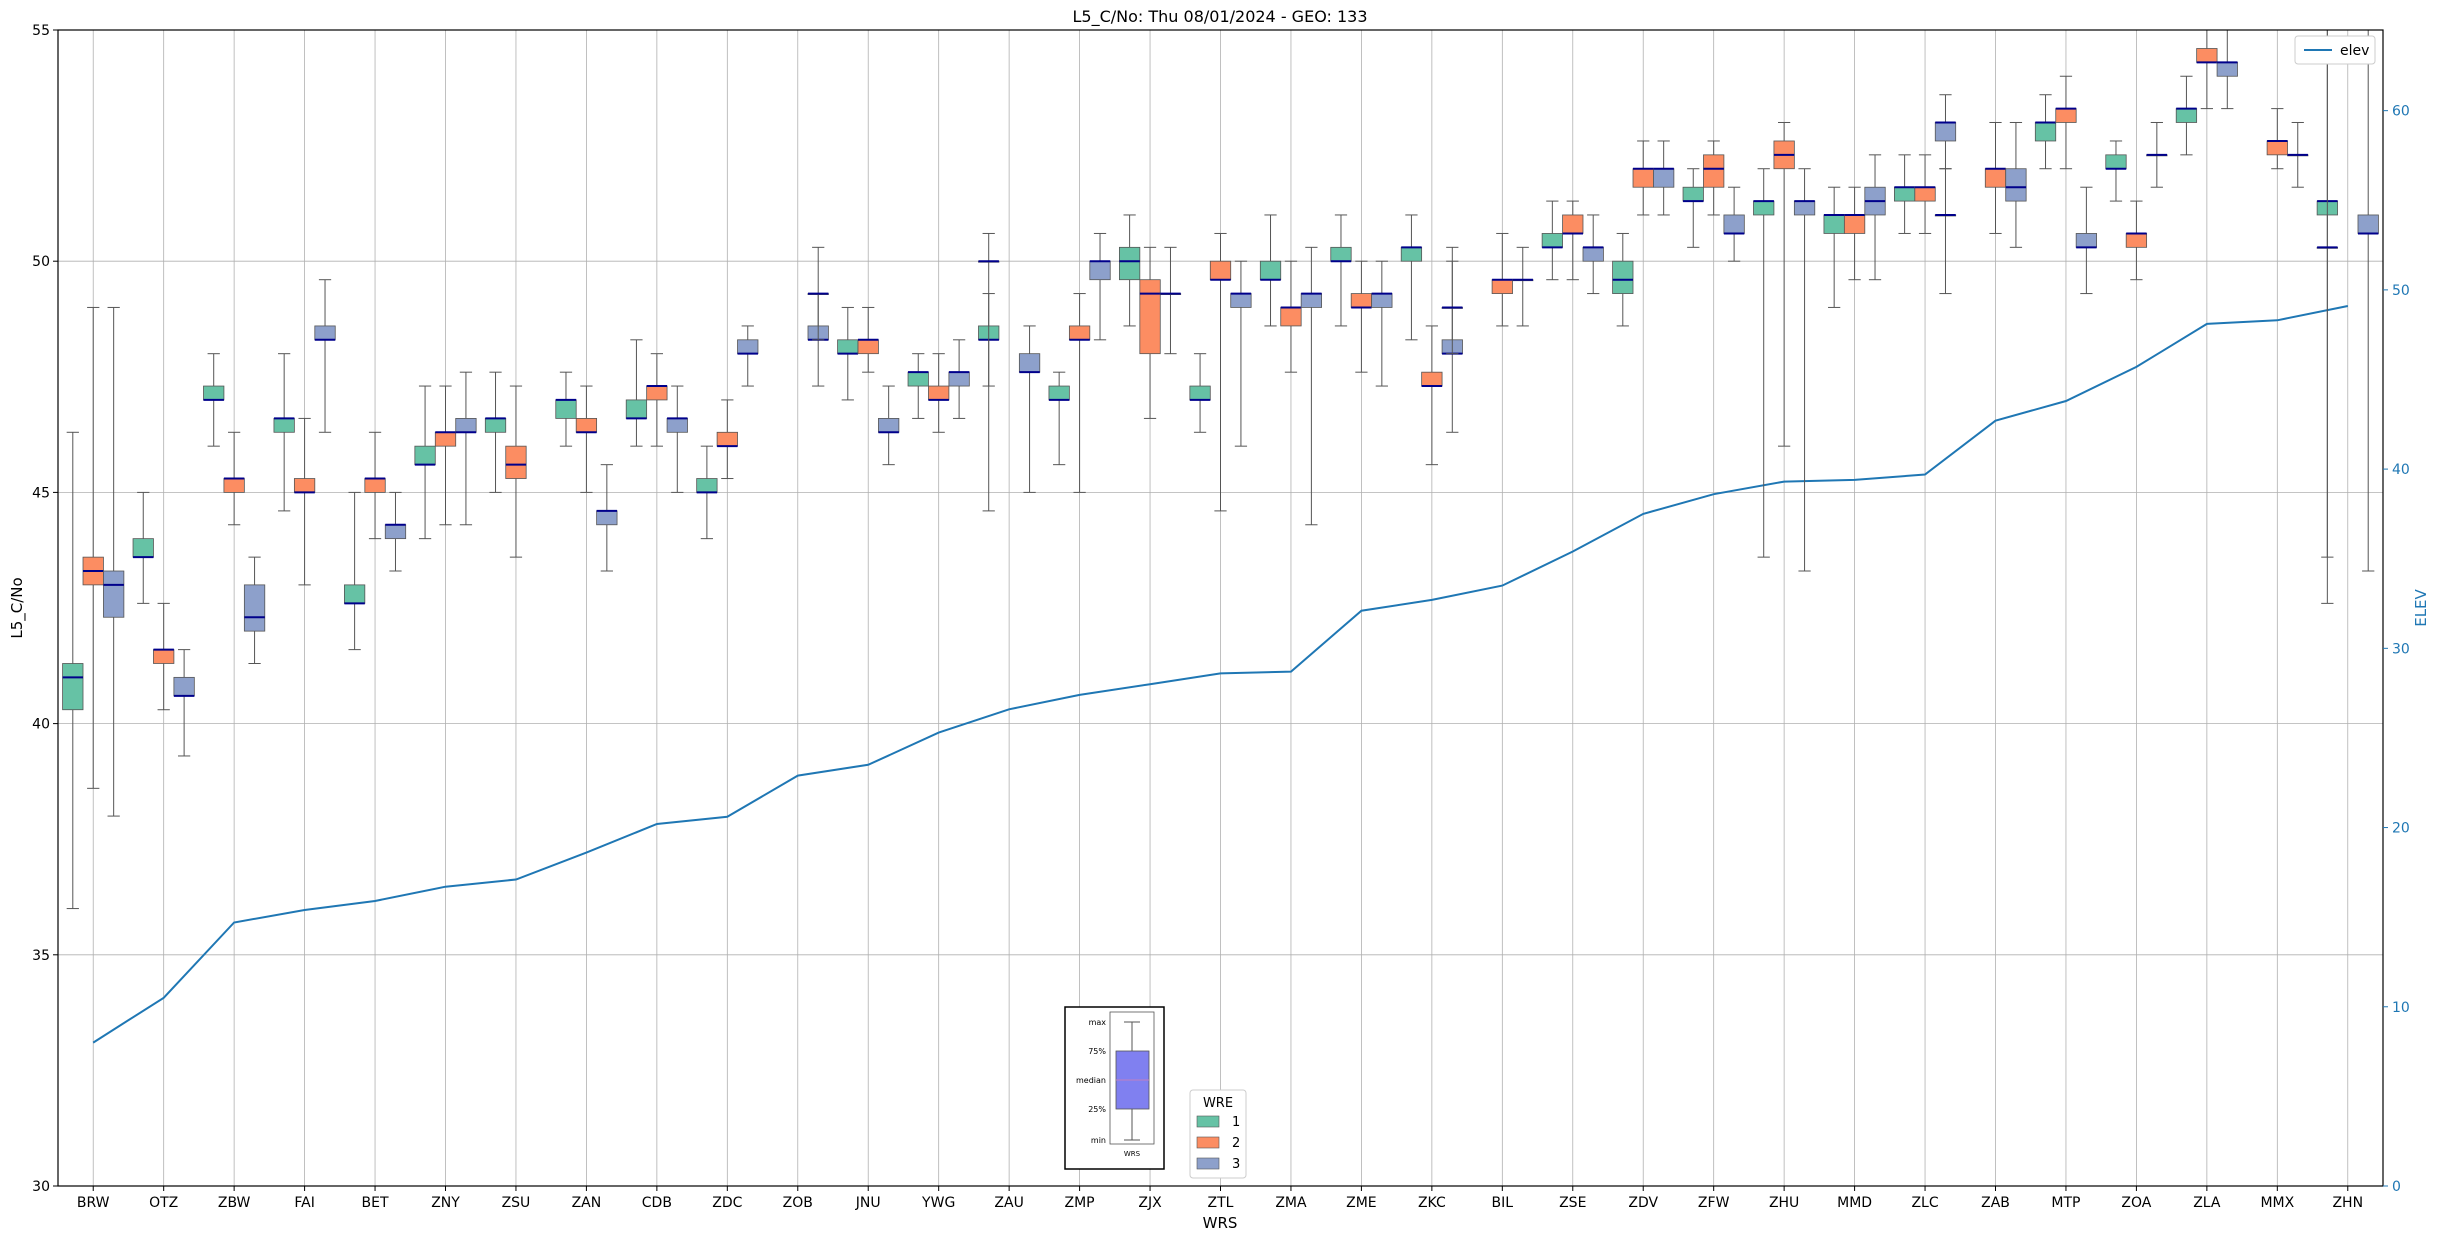  I want to click on box-wre1-zoa, so click(2116, 171).